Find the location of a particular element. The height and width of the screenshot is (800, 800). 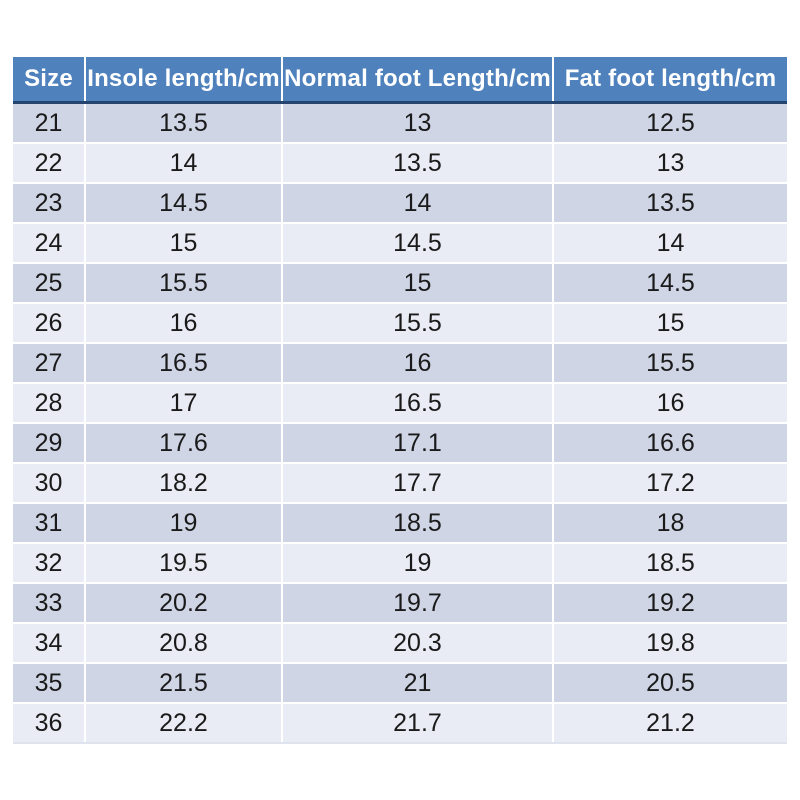

table-row: 34 20.8 20.3 19.8 is located at coordinates (400, 643).